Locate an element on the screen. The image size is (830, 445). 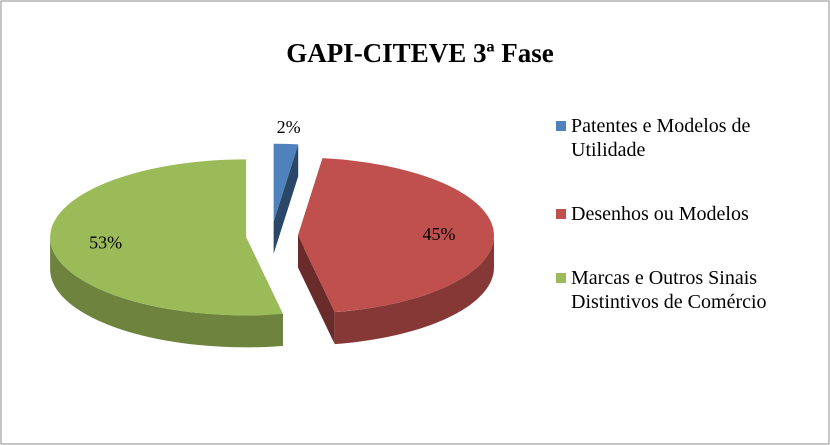
data-label: 53% is located at coordinates (105, 243).